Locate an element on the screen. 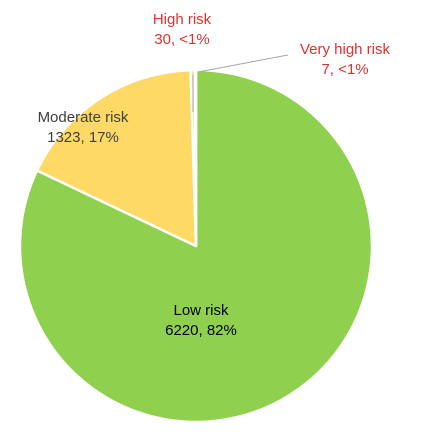 This screenshot has height=433, width=432. slice-label-very-high-risk-value: 7, <1% is located at coordinates (344, 69).